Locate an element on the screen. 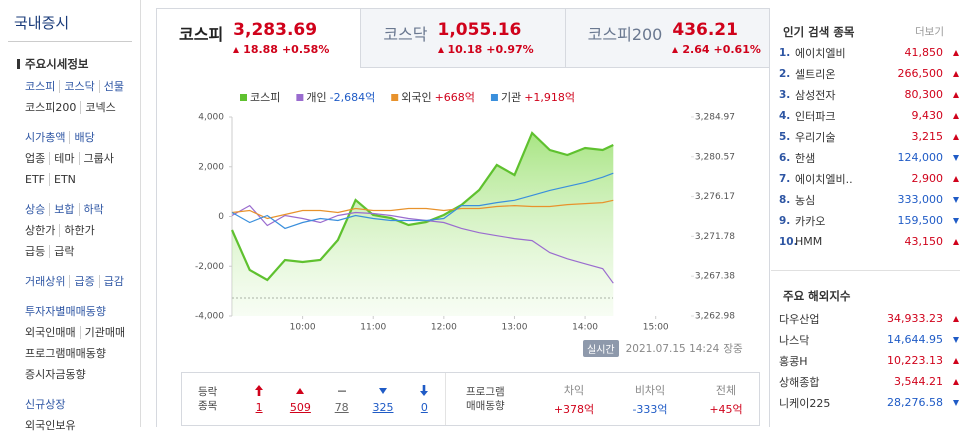  sidebar-link: 상승 is located at coordinates (35, 209).